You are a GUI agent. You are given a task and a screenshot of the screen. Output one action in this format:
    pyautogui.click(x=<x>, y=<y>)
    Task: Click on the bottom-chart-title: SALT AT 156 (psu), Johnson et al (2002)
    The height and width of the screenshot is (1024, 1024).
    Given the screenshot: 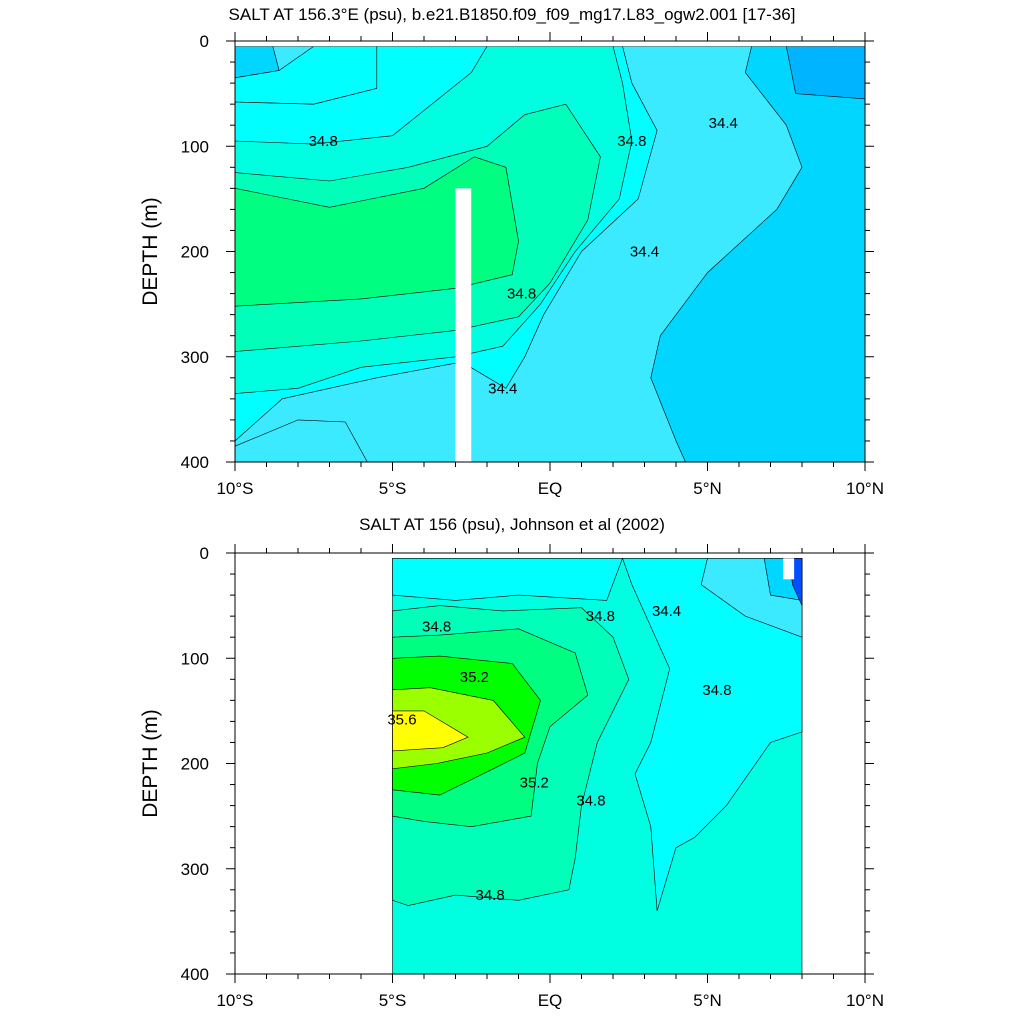 What is the action you would take?
    pyautogui.click(x=512, y=524)
    